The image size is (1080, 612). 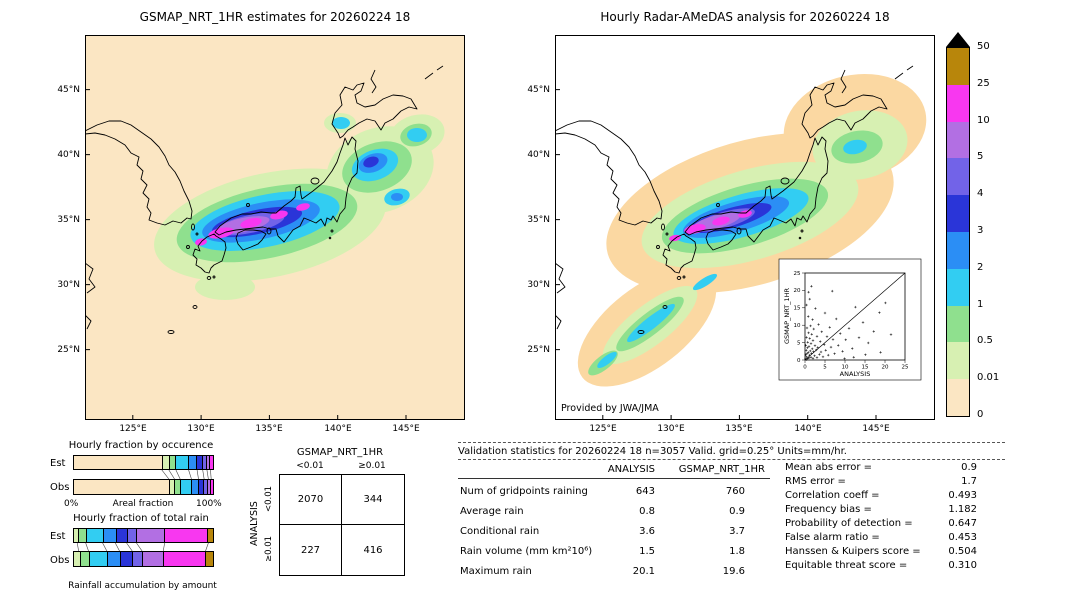 I want to click on total-rain-chart-title: Hourly fraction of total rain, so click(x=141, y=518).